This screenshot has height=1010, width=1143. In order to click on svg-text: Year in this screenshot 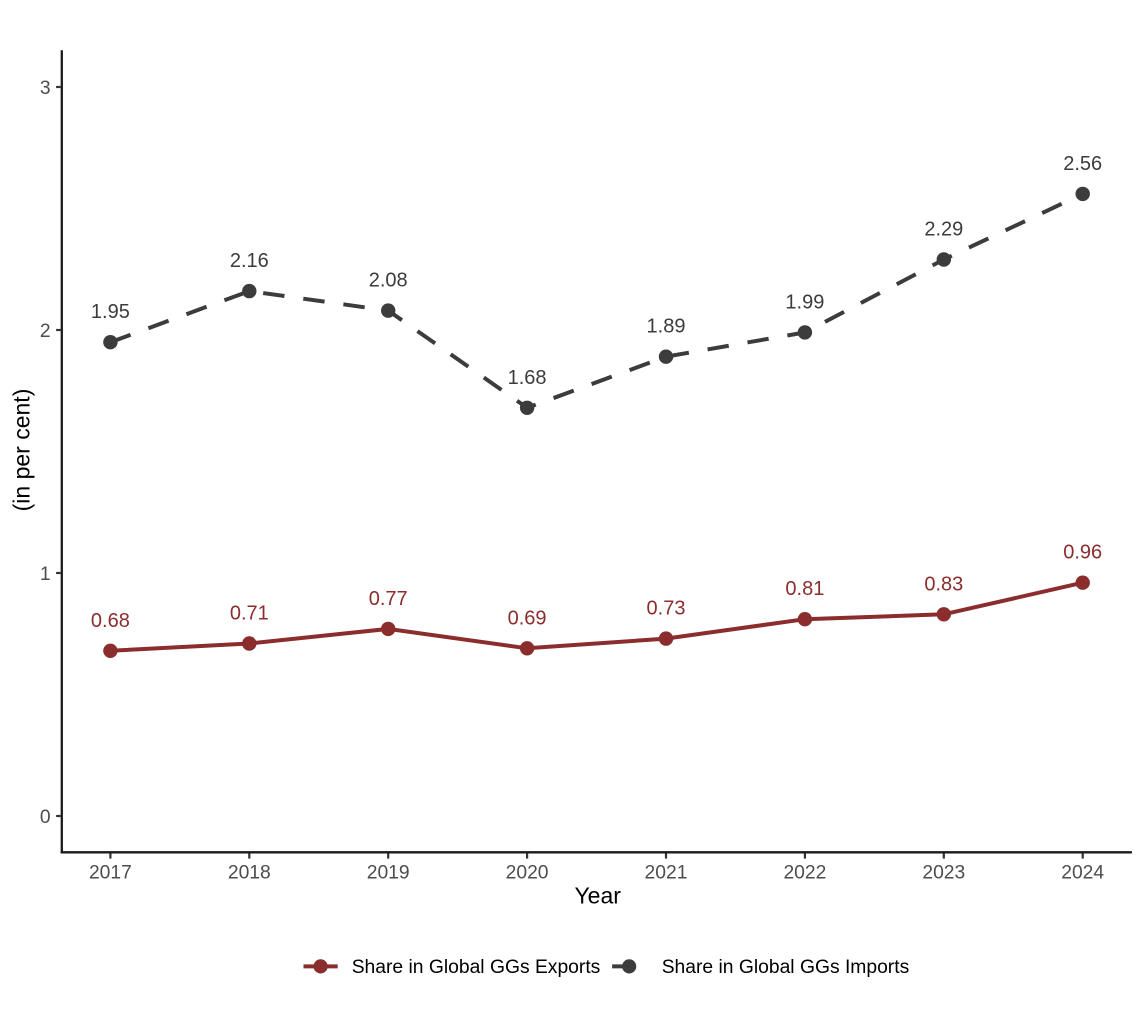, I will do `click(597, 895)`.